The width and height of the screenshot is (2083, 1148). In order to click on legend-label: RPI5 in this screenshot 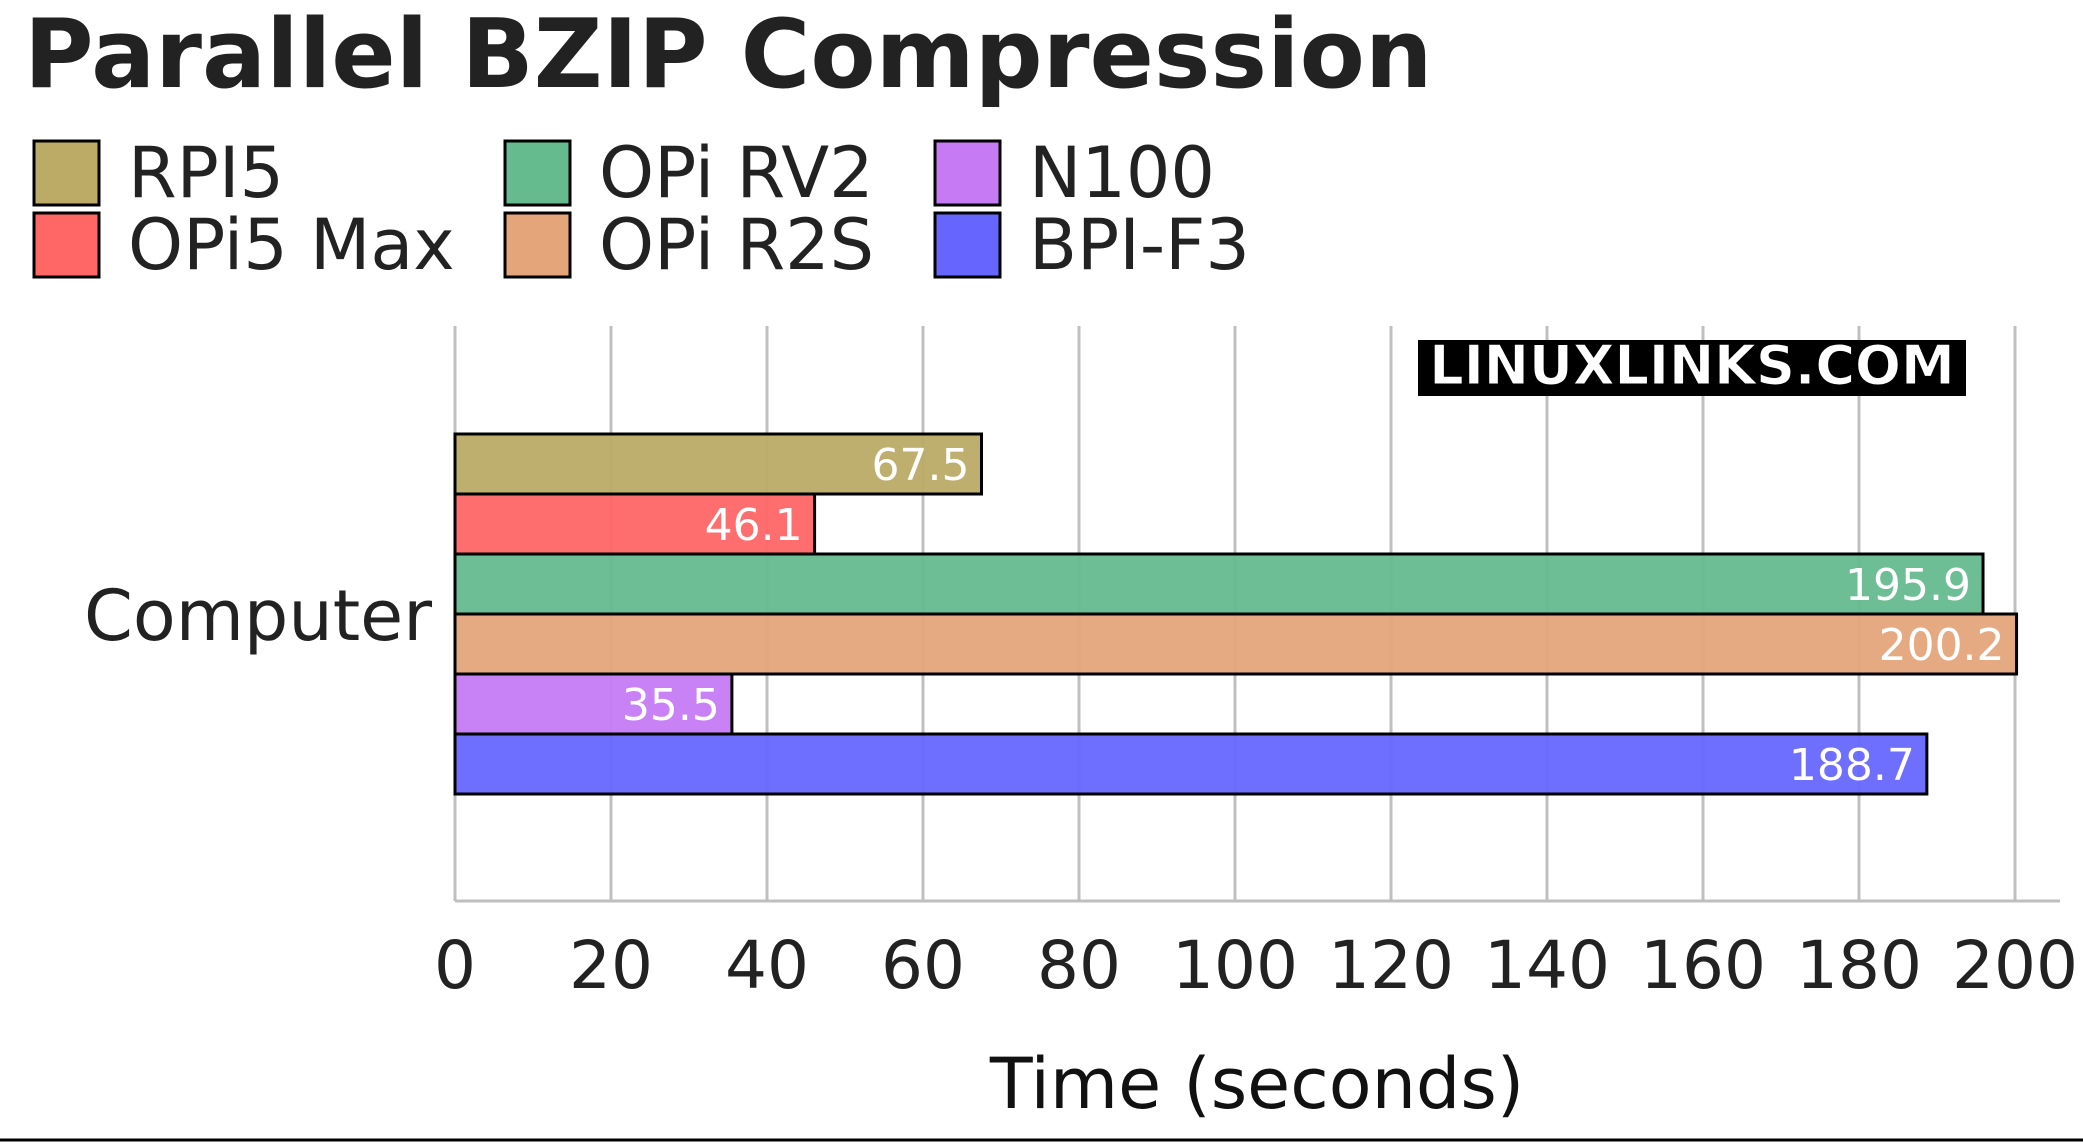, I will do `click(206, 173)`.